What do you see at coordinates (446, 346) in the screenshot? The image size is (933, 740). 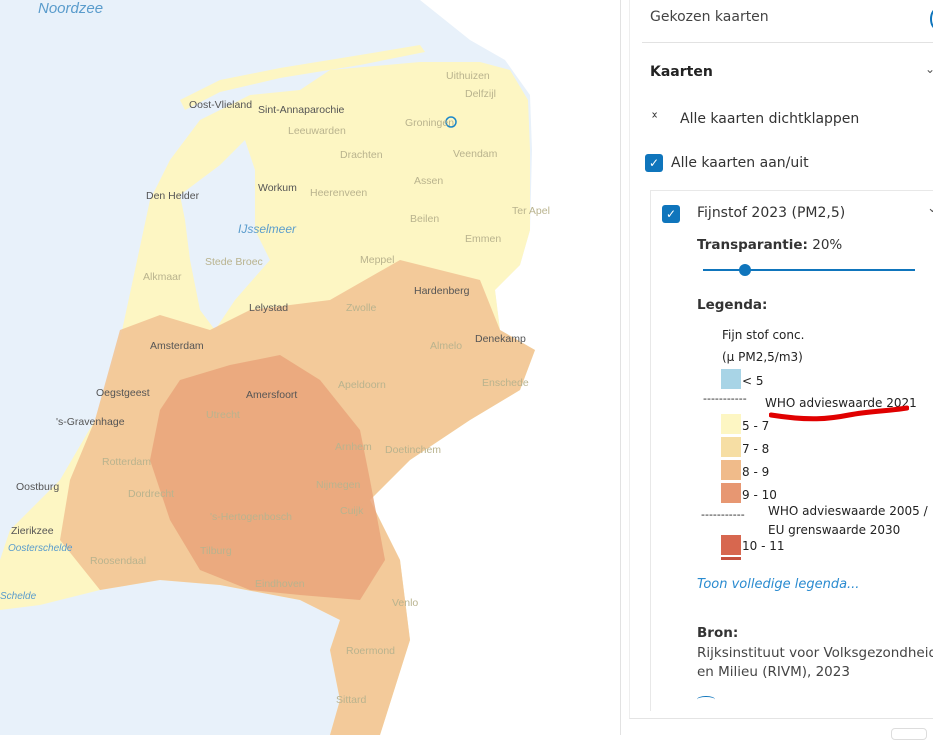 I see `place-label: Almelo` at bounding box center [446, 346].